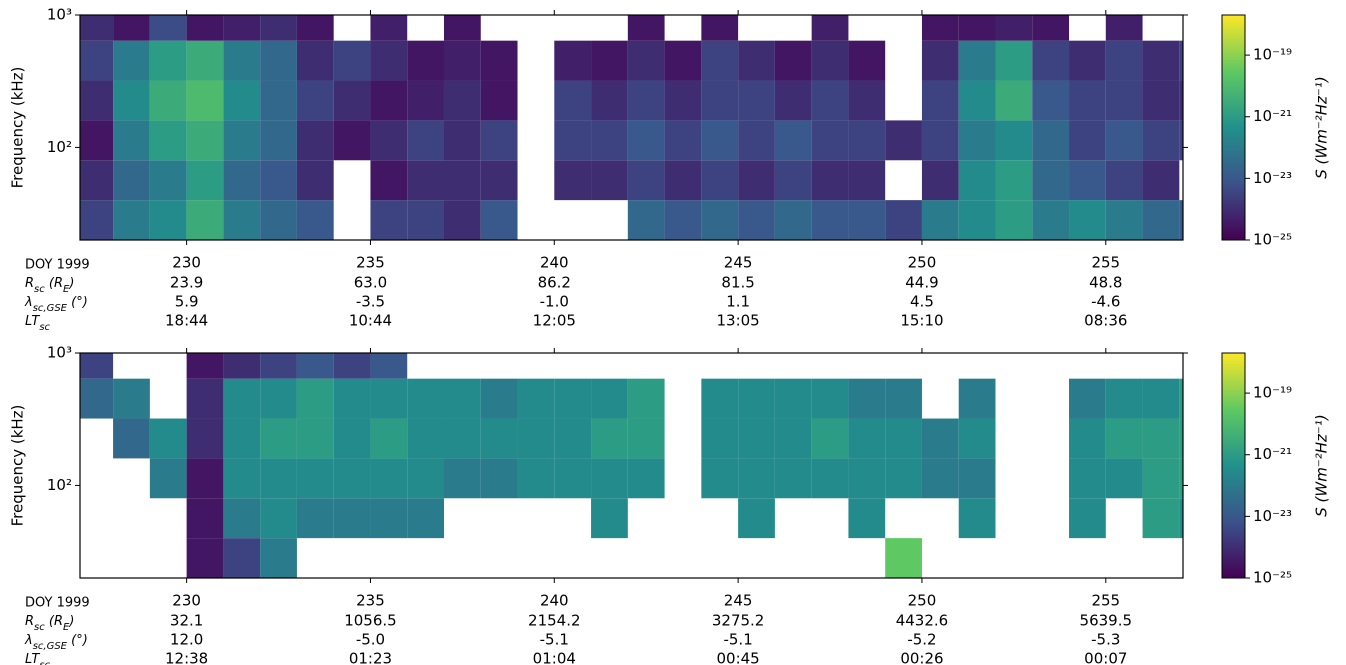 The width and height of the screenshot is (1346, 665). I want to click on x-tick-label: 240, so click(554, 263).